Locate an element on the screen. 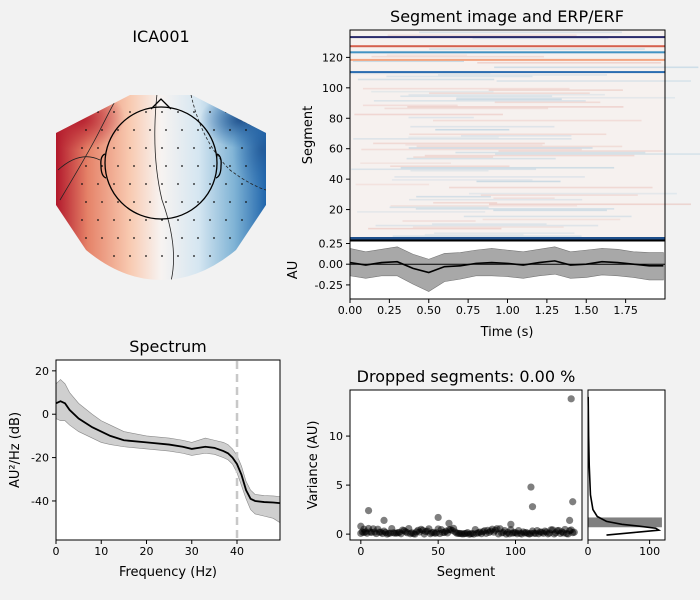 The width and height of the screenshot is (700, 600). y-tick-label: 10 is located at coordinates (336, 436).